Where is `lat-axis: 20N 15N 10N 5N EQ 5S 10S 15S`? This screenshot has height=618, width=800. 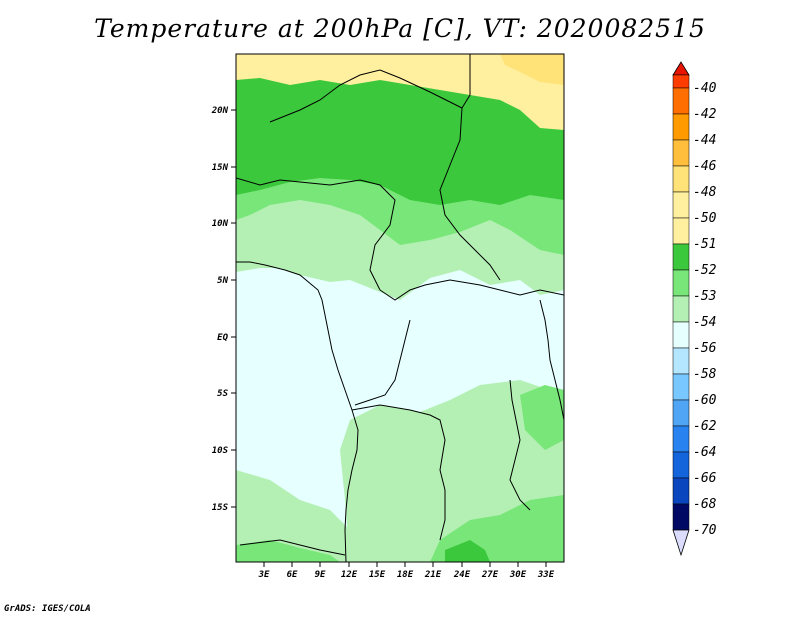
lat-axis: 20N 15N 10N 5N EQ 5S 10S 15S is located at coordinates (223, 309).